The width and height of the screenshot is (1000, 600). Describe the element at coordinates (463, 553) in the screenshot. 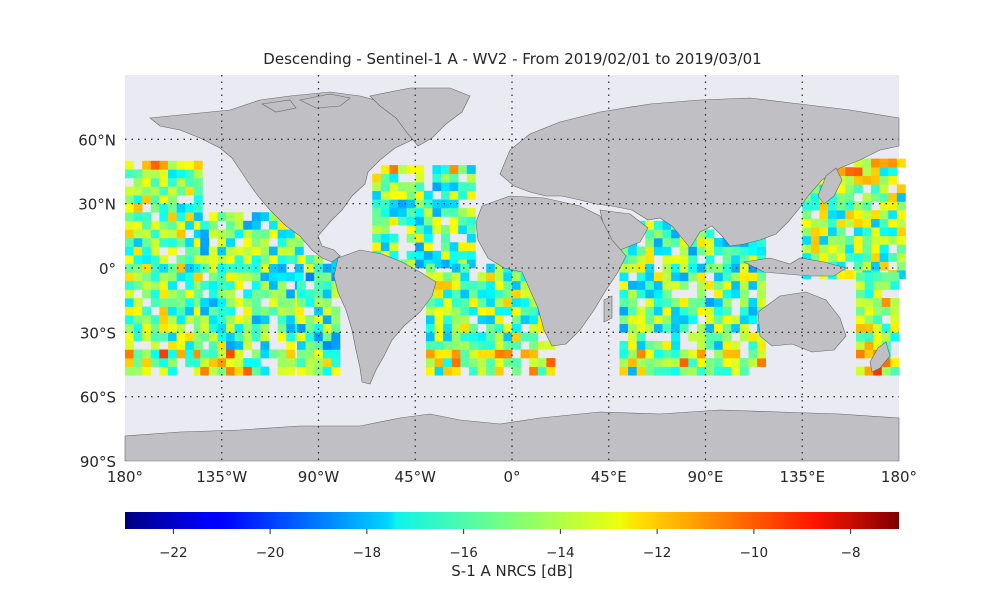

I see `colorbar-tick-label: −16` at that location.